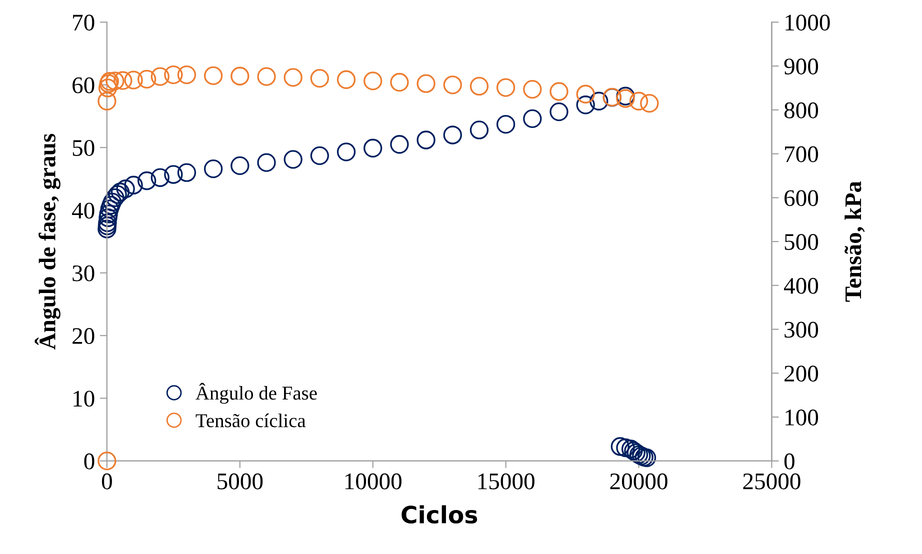 The height and width of the screenshot is (554, 922). What do you see at coordinates (373, 481) in the screenshot?
I see `x-tick-label: 10000` at bounding box center [373, 481].